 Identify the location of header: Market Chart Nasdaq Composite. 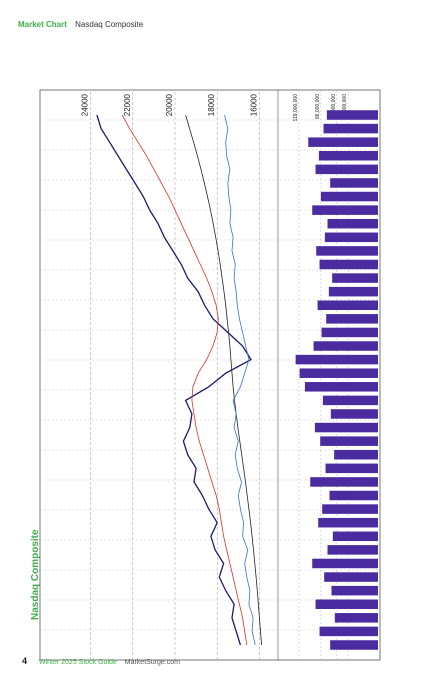
(80, 24).